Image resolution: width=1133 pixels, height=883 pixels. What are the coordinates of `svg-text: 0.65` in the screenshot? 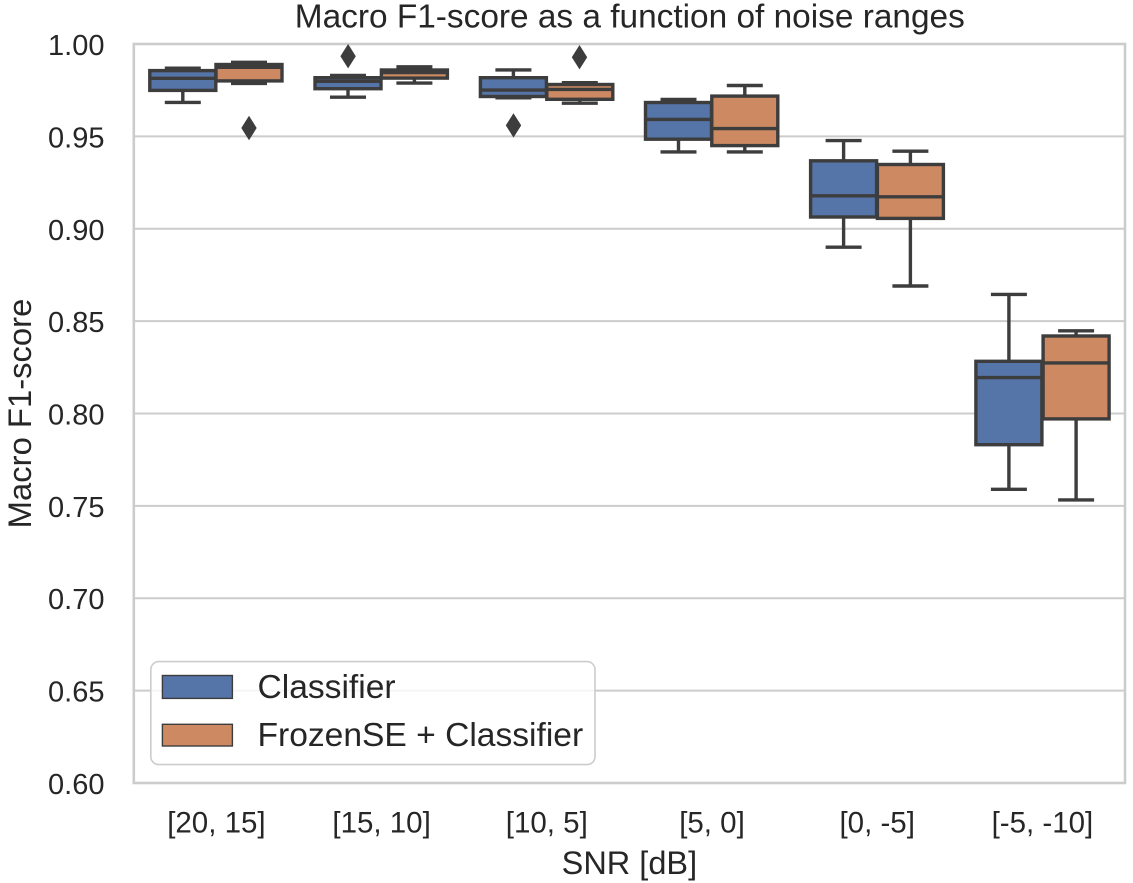 It's located at (76, 693).